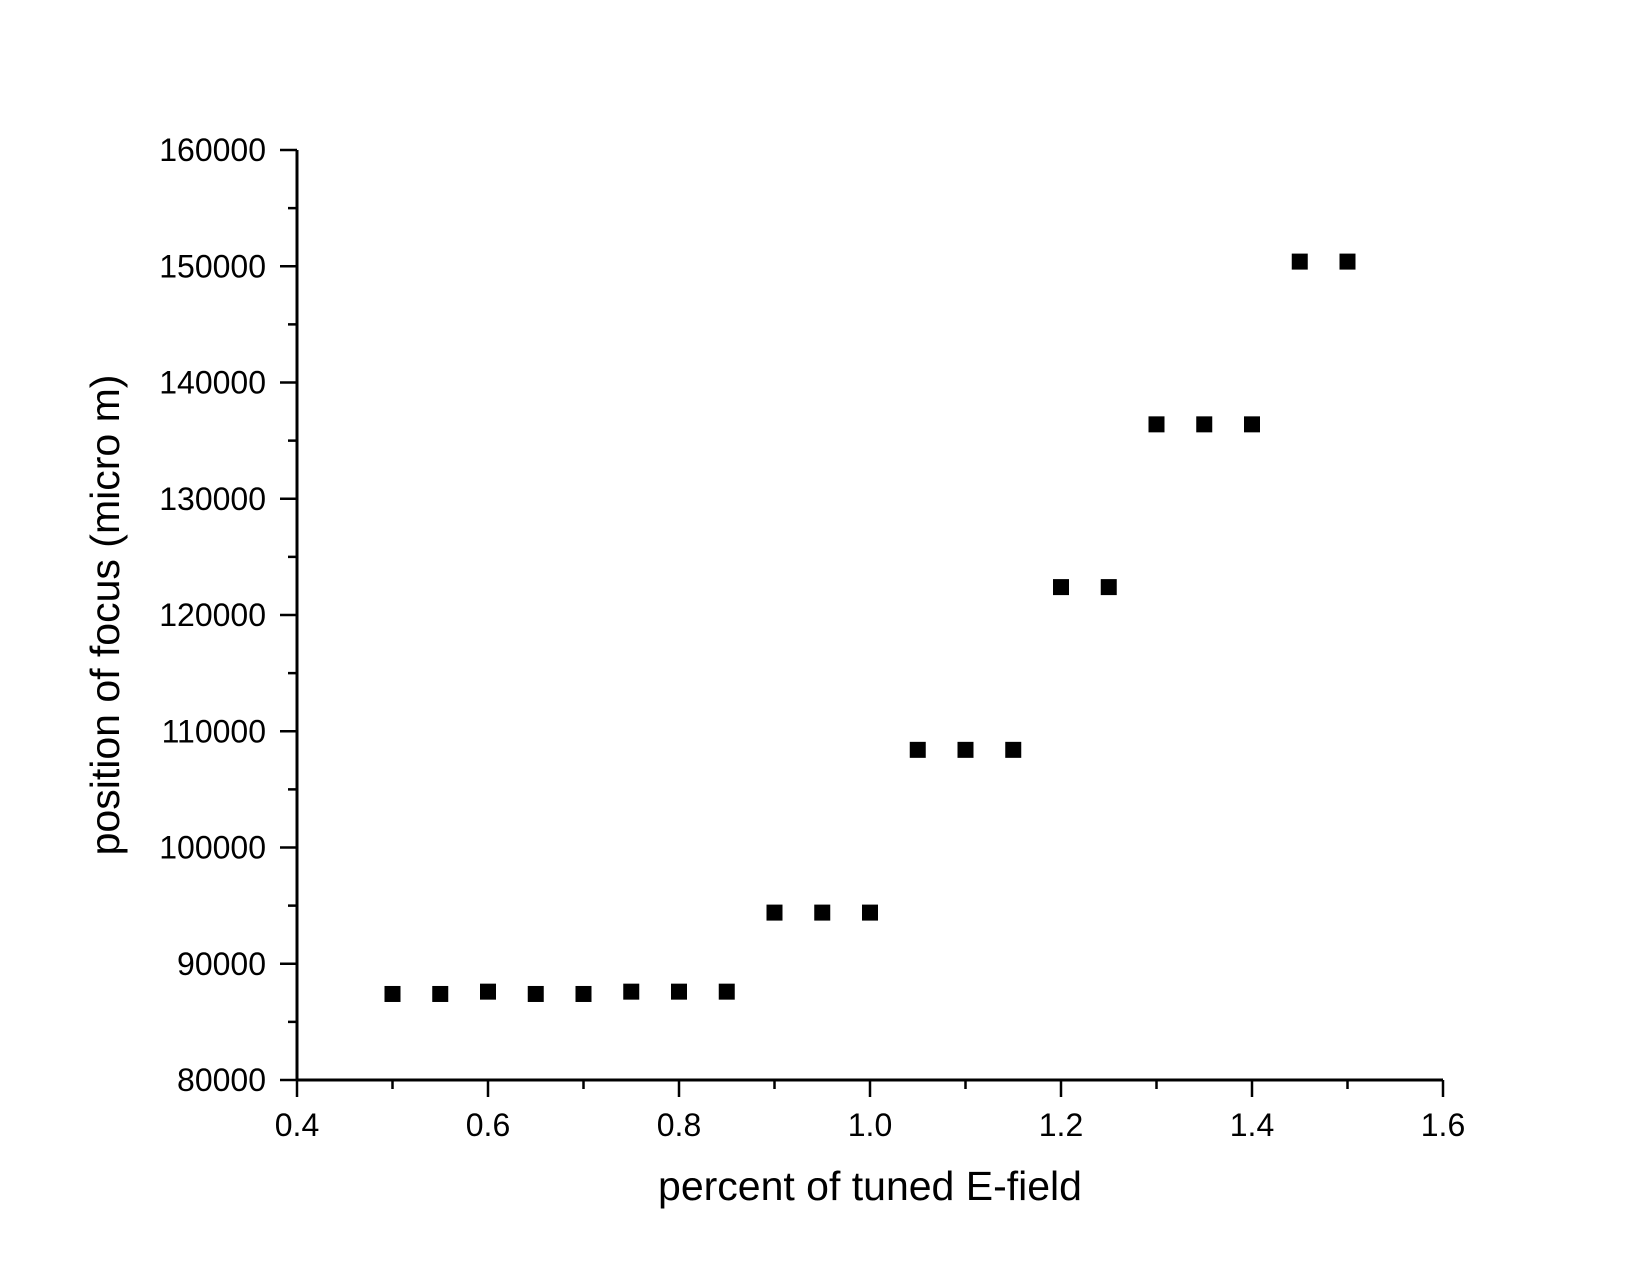 The width and height of the screenshot is (1650, 1274). What do you see at coordinates (1061, 1125) in the screenshot?
I see `x-tick-label: 1.2` at bounding box center [1061, 1125].